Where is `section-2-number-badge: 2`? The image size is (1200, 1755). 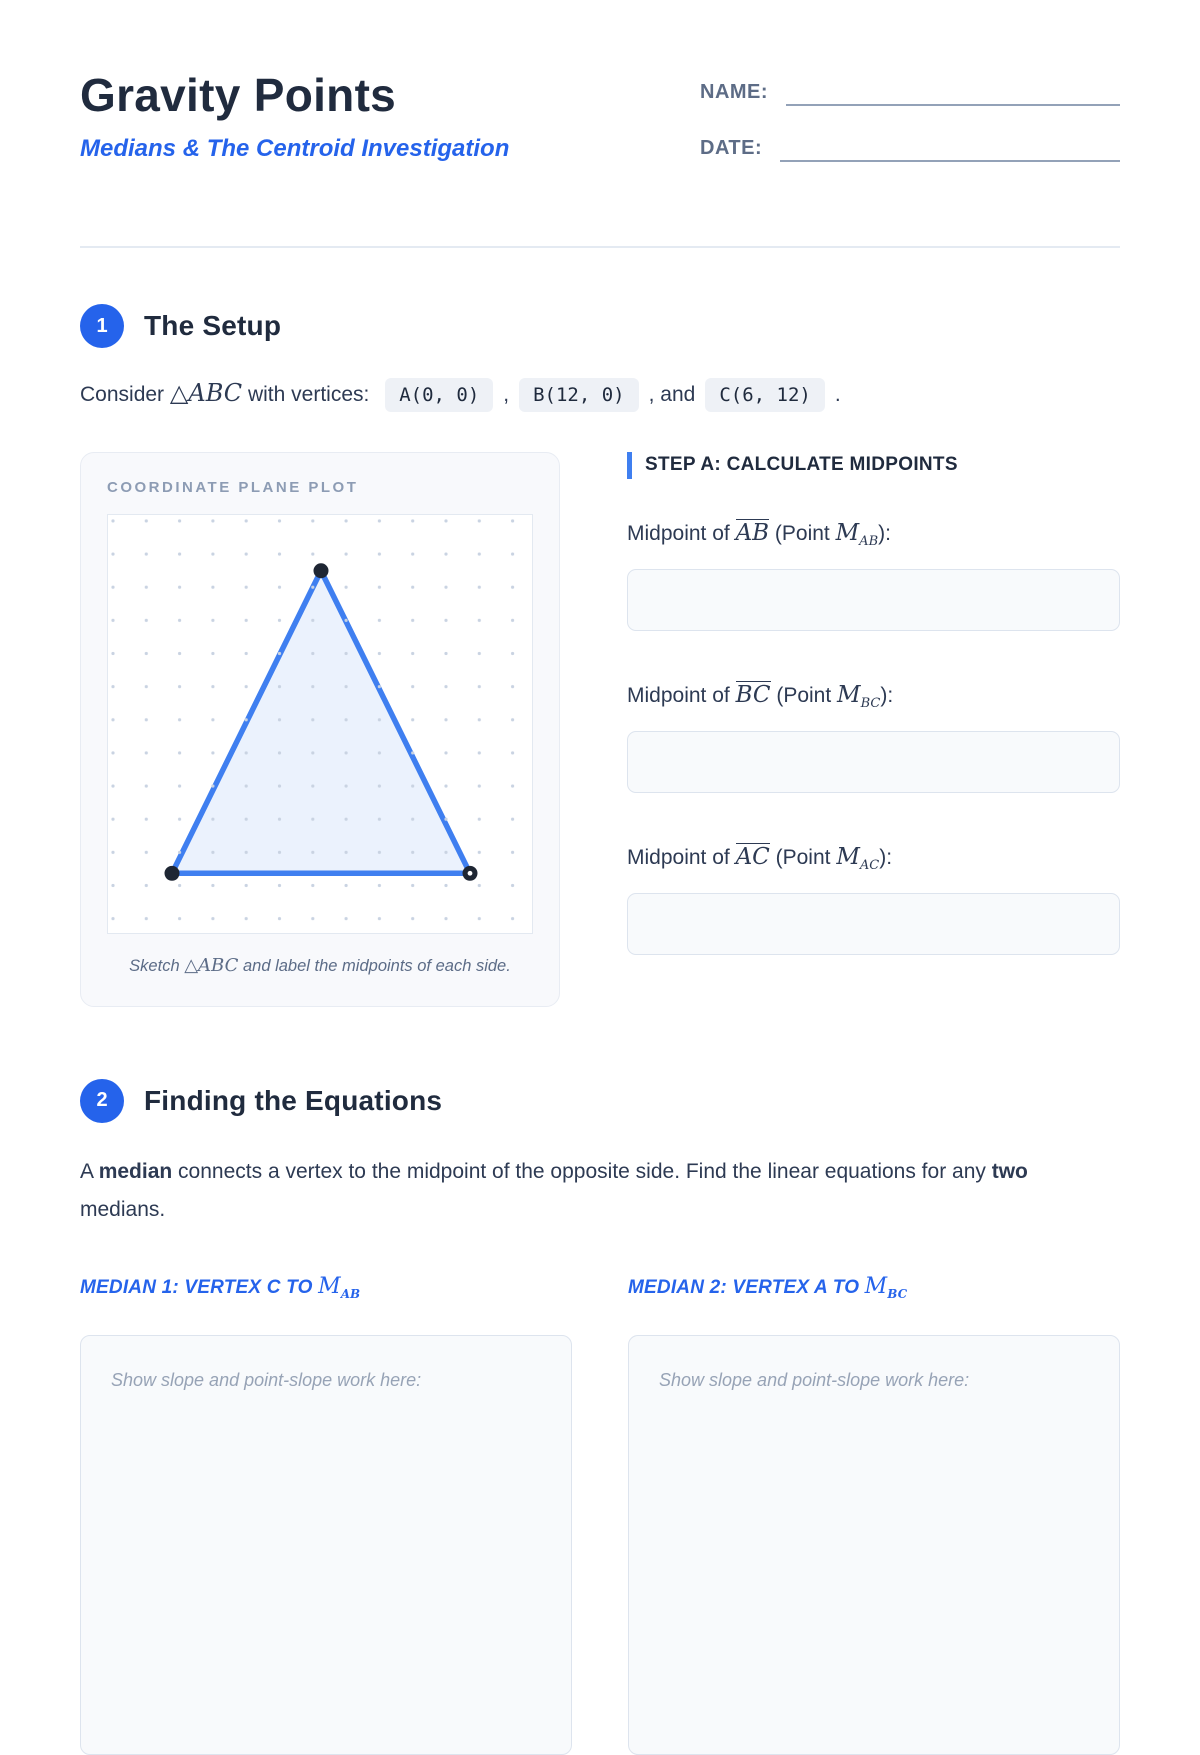 section-2-number-badge: 2 is located at coordinates (102, 1100).